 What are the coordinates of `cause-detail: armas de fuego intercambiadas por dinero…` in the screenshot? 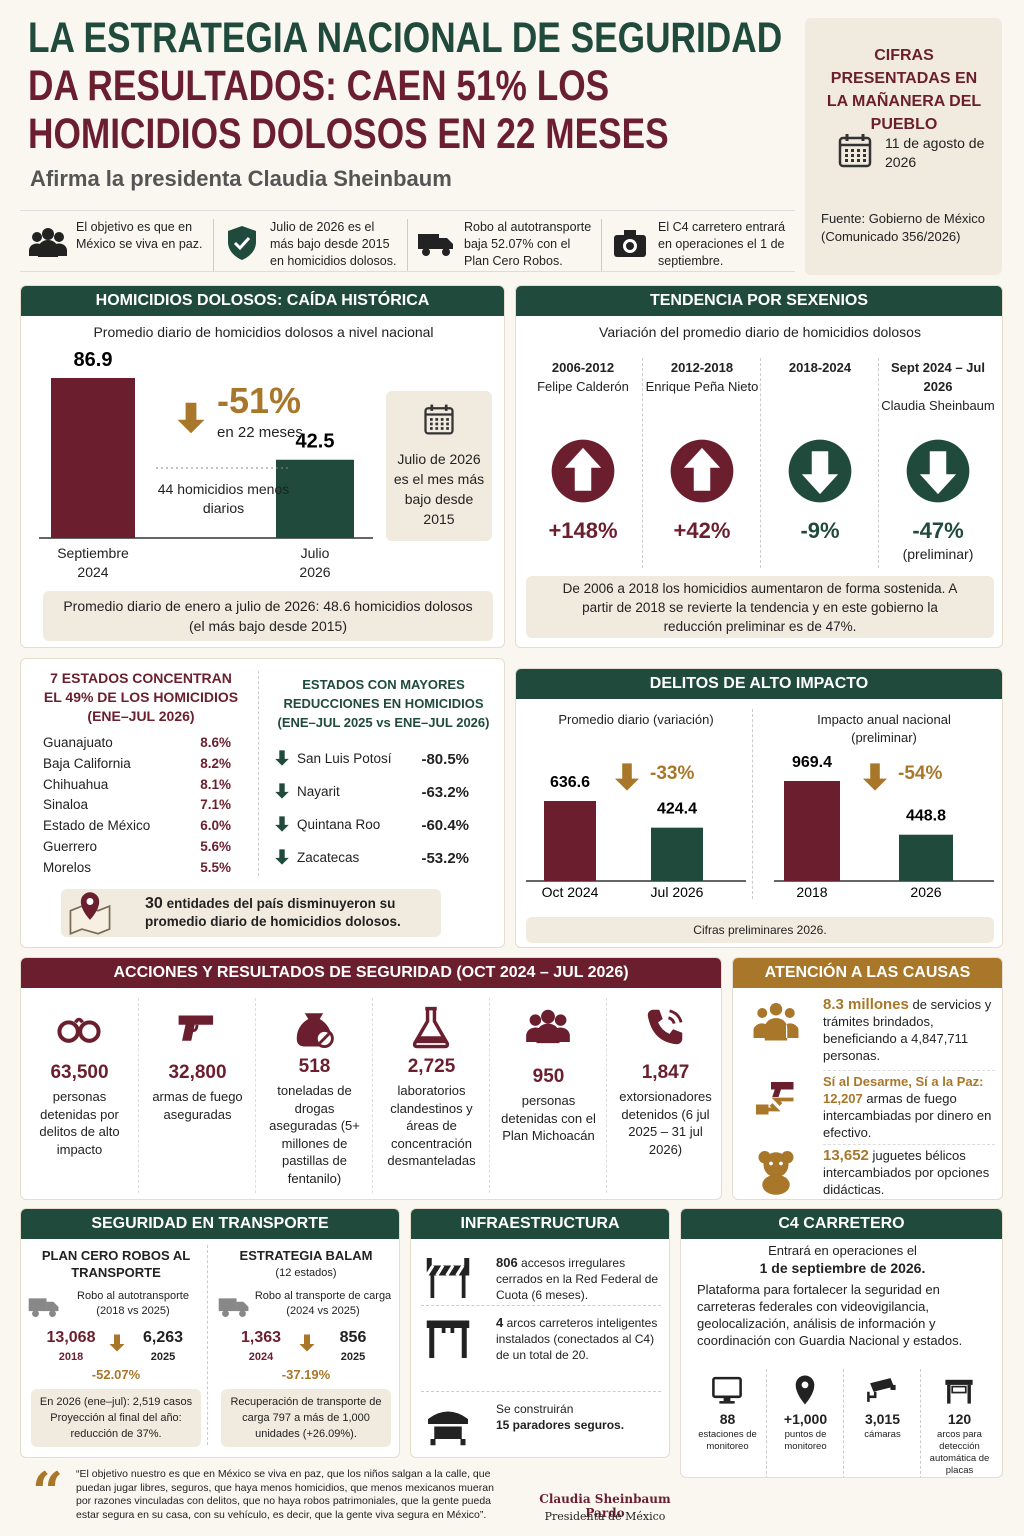 It's located at (907, 1115).